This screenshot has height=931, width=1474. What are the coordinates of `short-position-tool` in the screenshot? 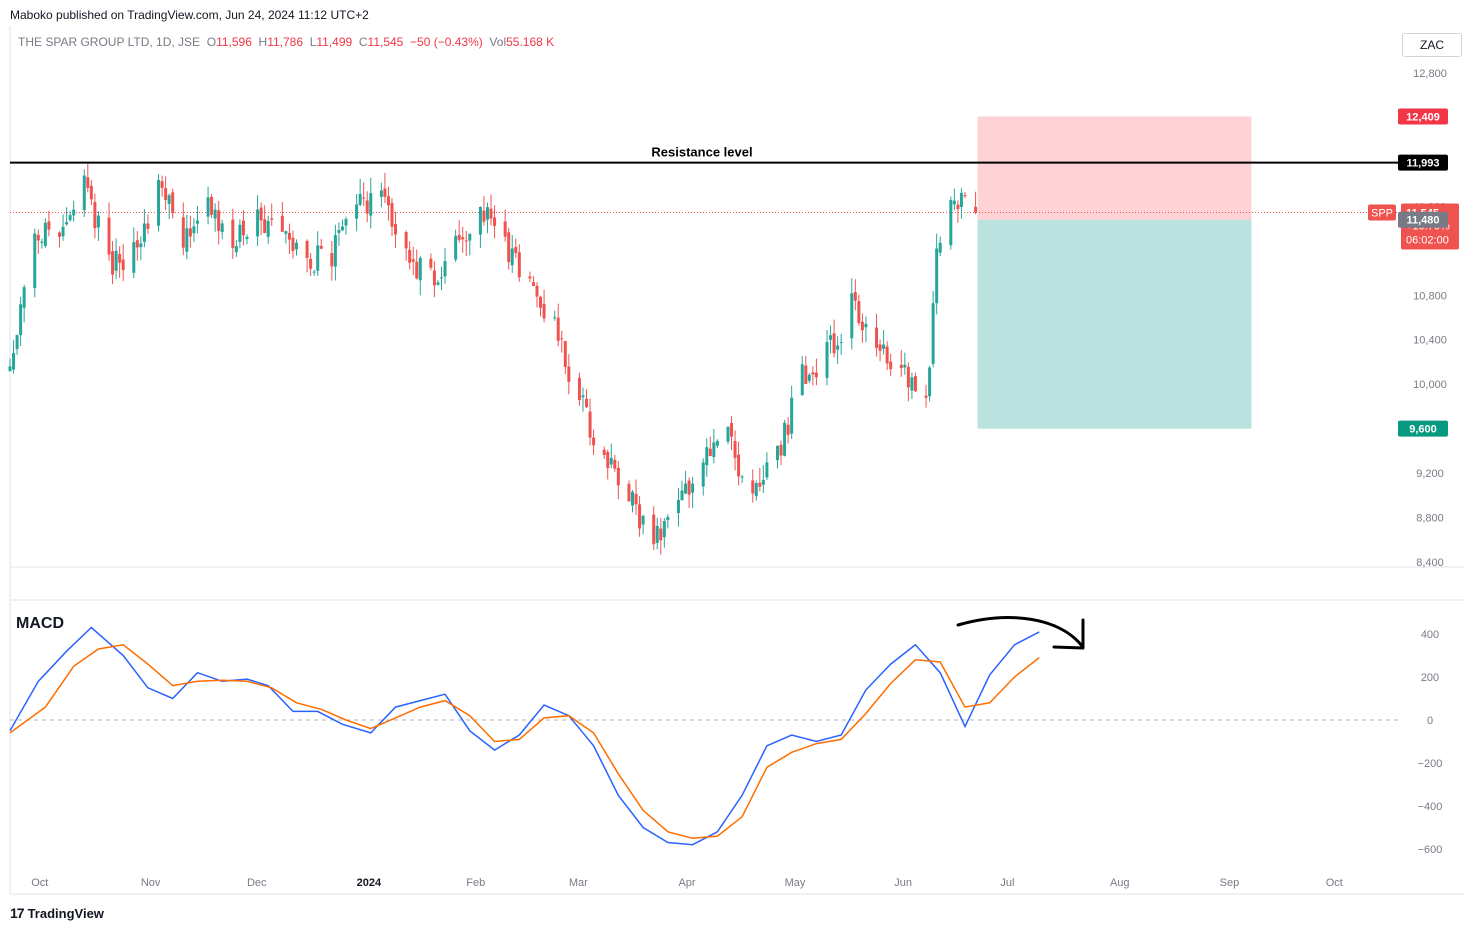 It's located at (1114, 272).